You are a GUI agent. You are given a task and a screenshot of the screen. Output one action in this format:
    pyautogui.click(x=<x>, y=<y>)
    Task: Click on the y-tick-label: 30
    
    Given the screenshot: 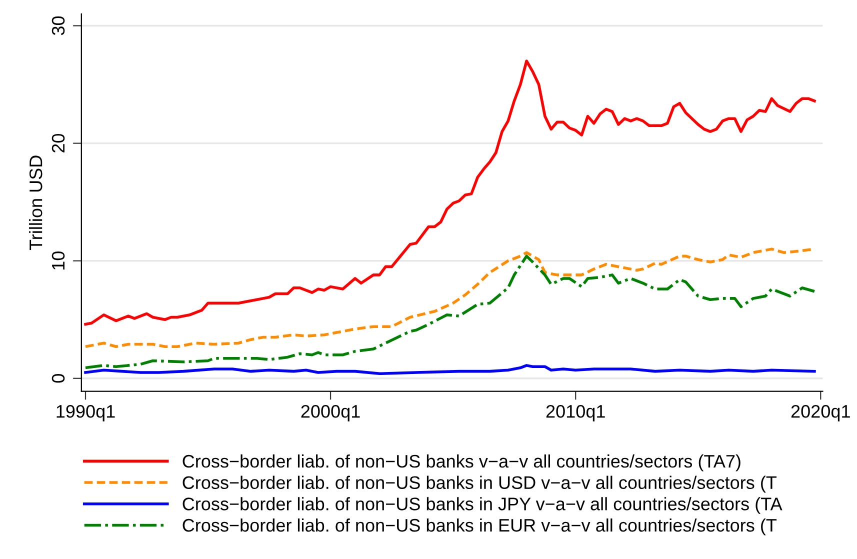 What is the action you would take?
    pyautogui.click(x=58, y=26)
    